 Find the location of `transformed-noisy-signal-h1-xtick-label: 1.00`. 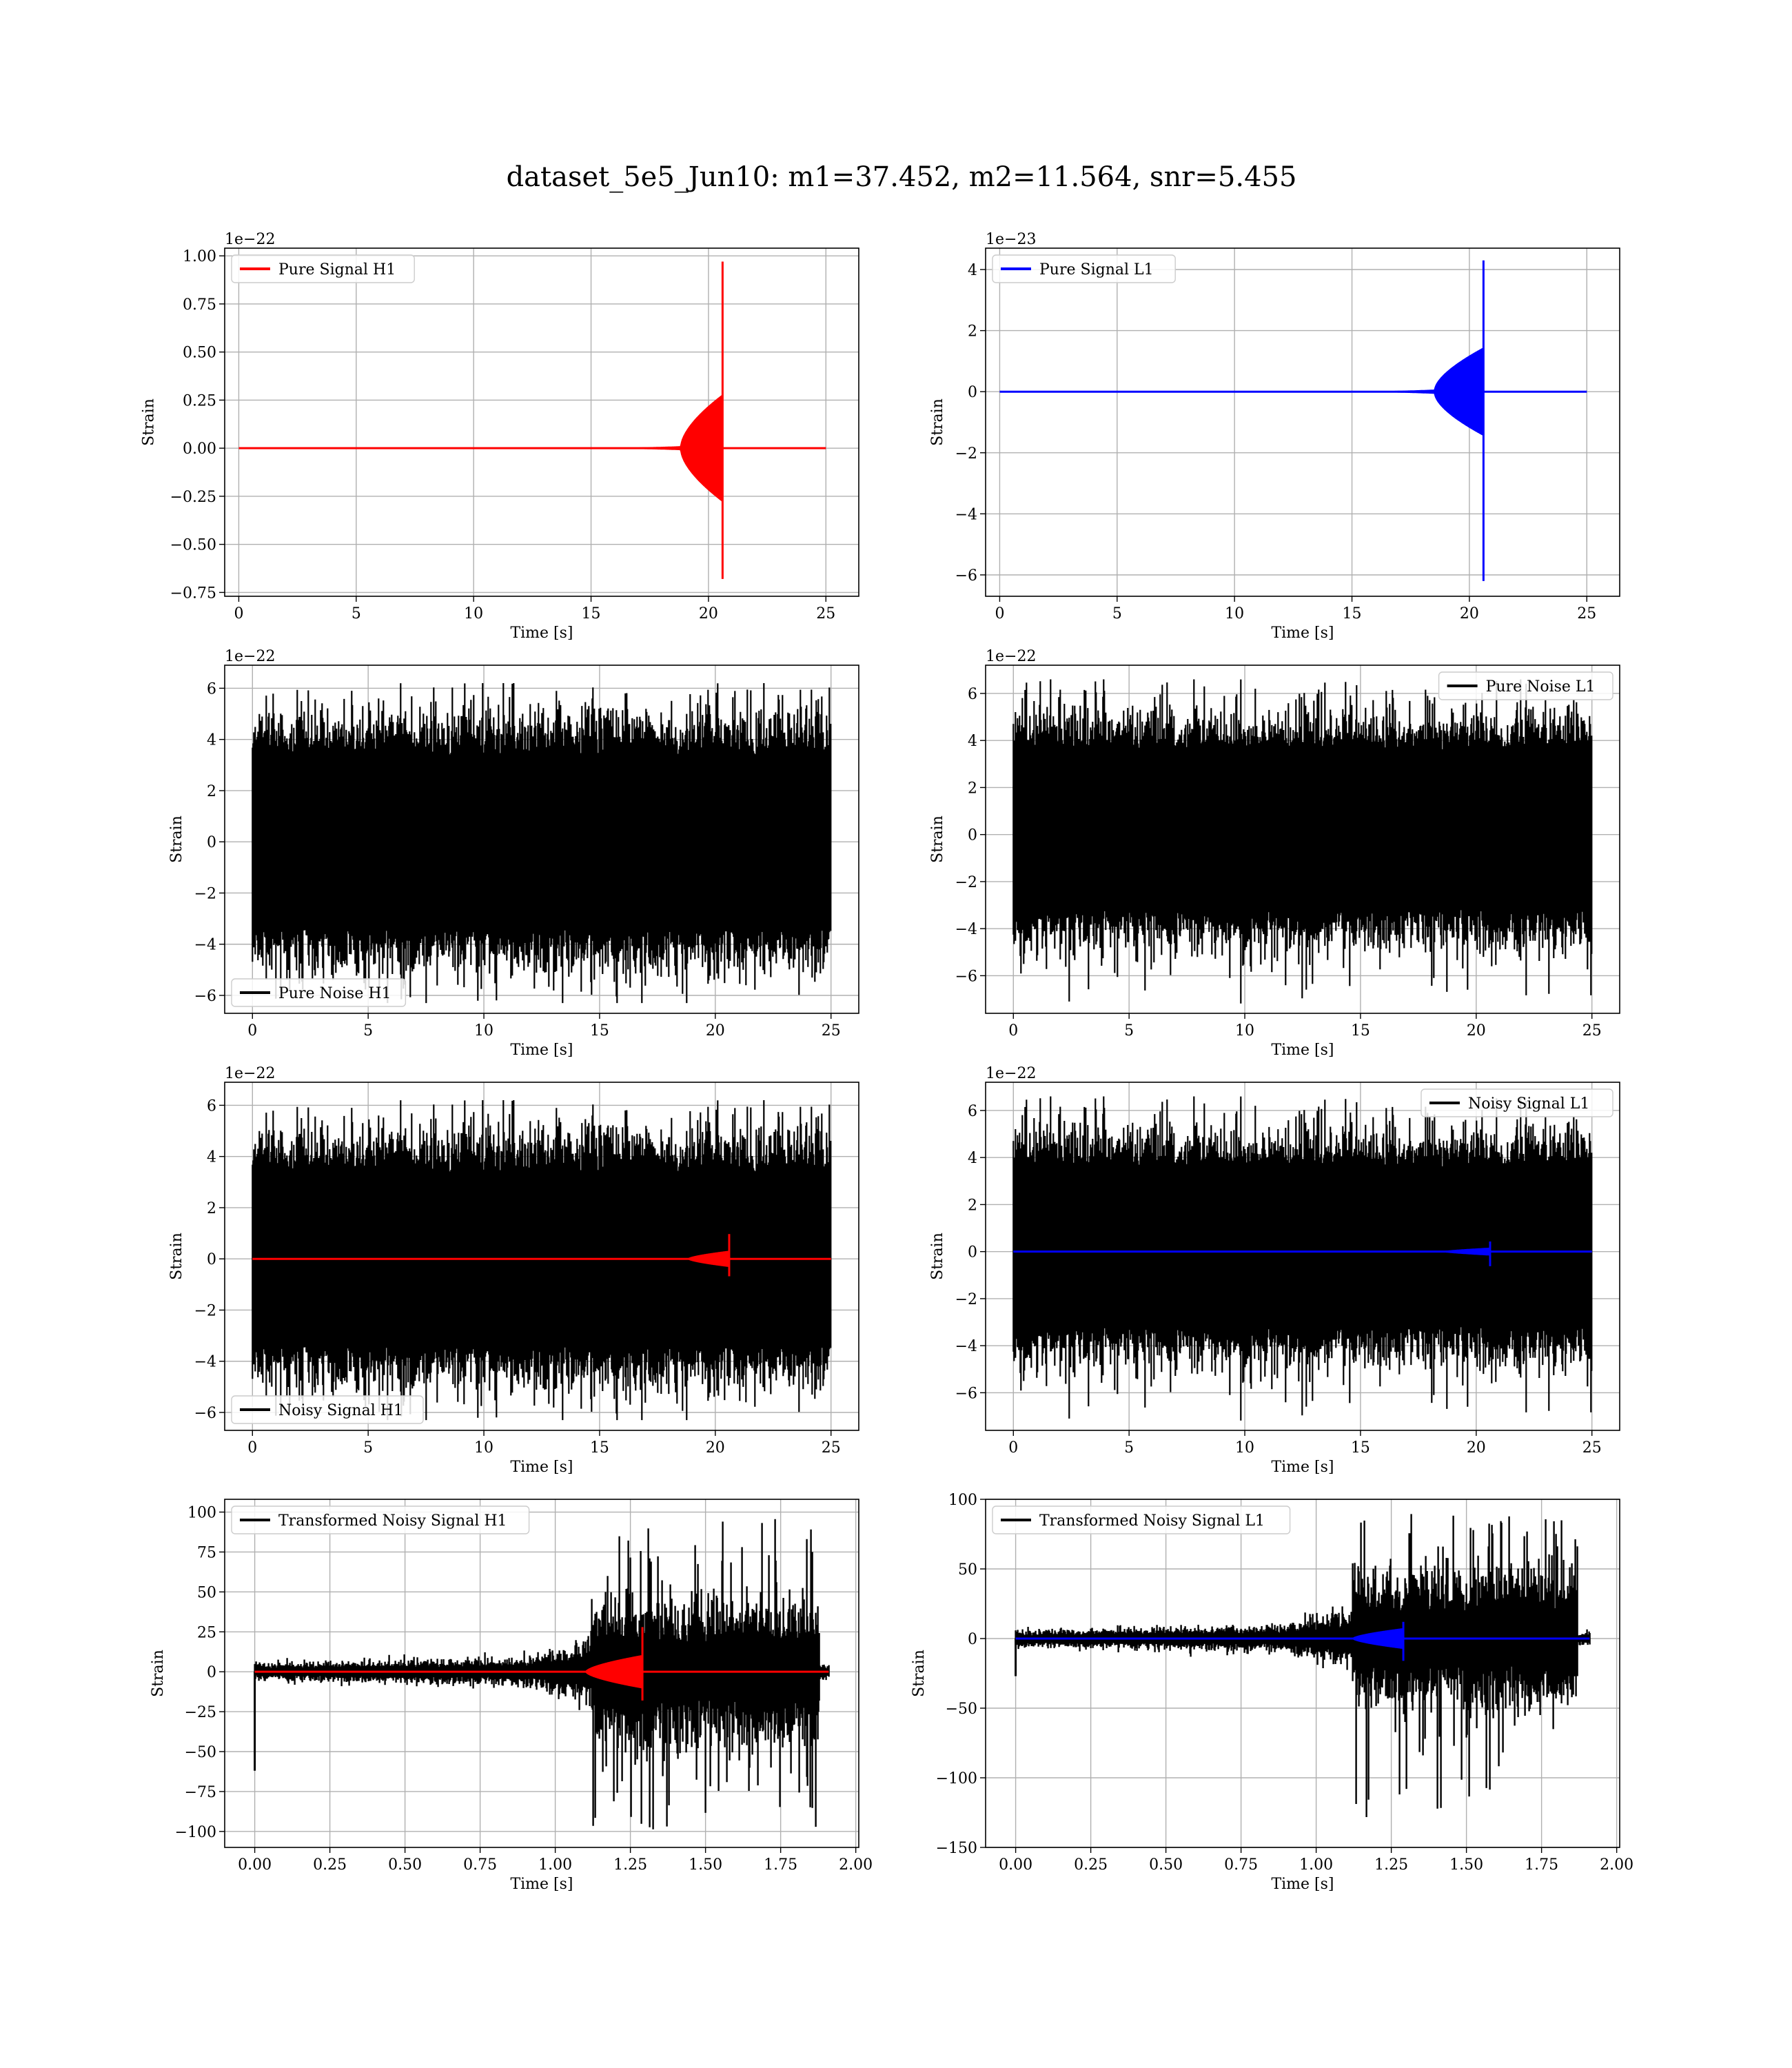

transformed-noisy-signal-h1-xtick-label: 1.00 is located at coordinates (555, 1865).